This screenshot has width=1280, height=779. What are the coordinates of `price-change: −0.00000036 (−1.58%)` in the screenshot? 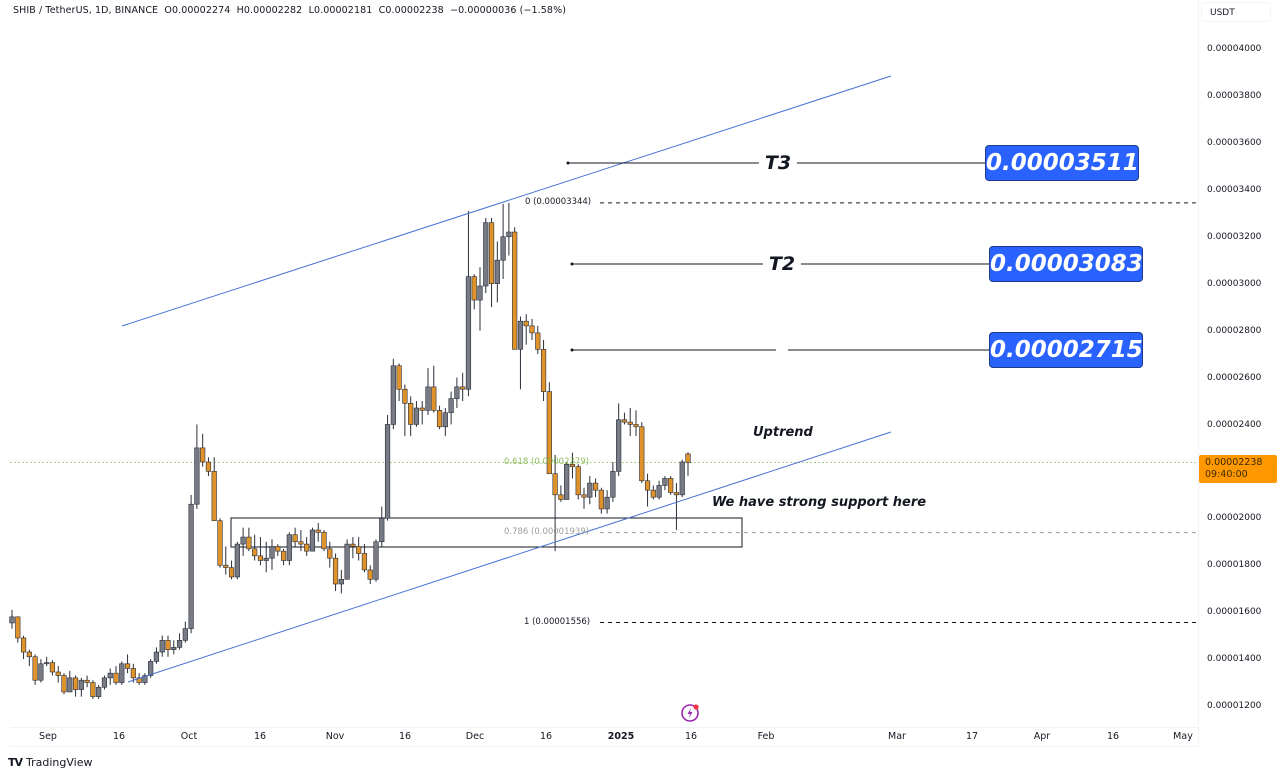 It's located at (508, 10).